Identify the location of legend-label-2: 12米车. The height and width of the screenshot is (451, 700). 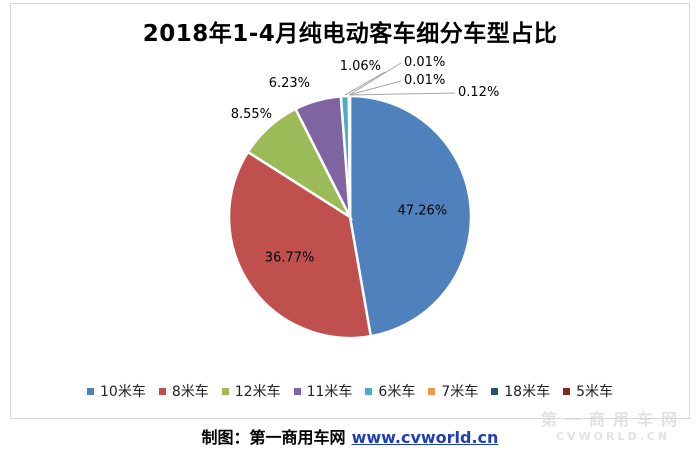
(257, 392).